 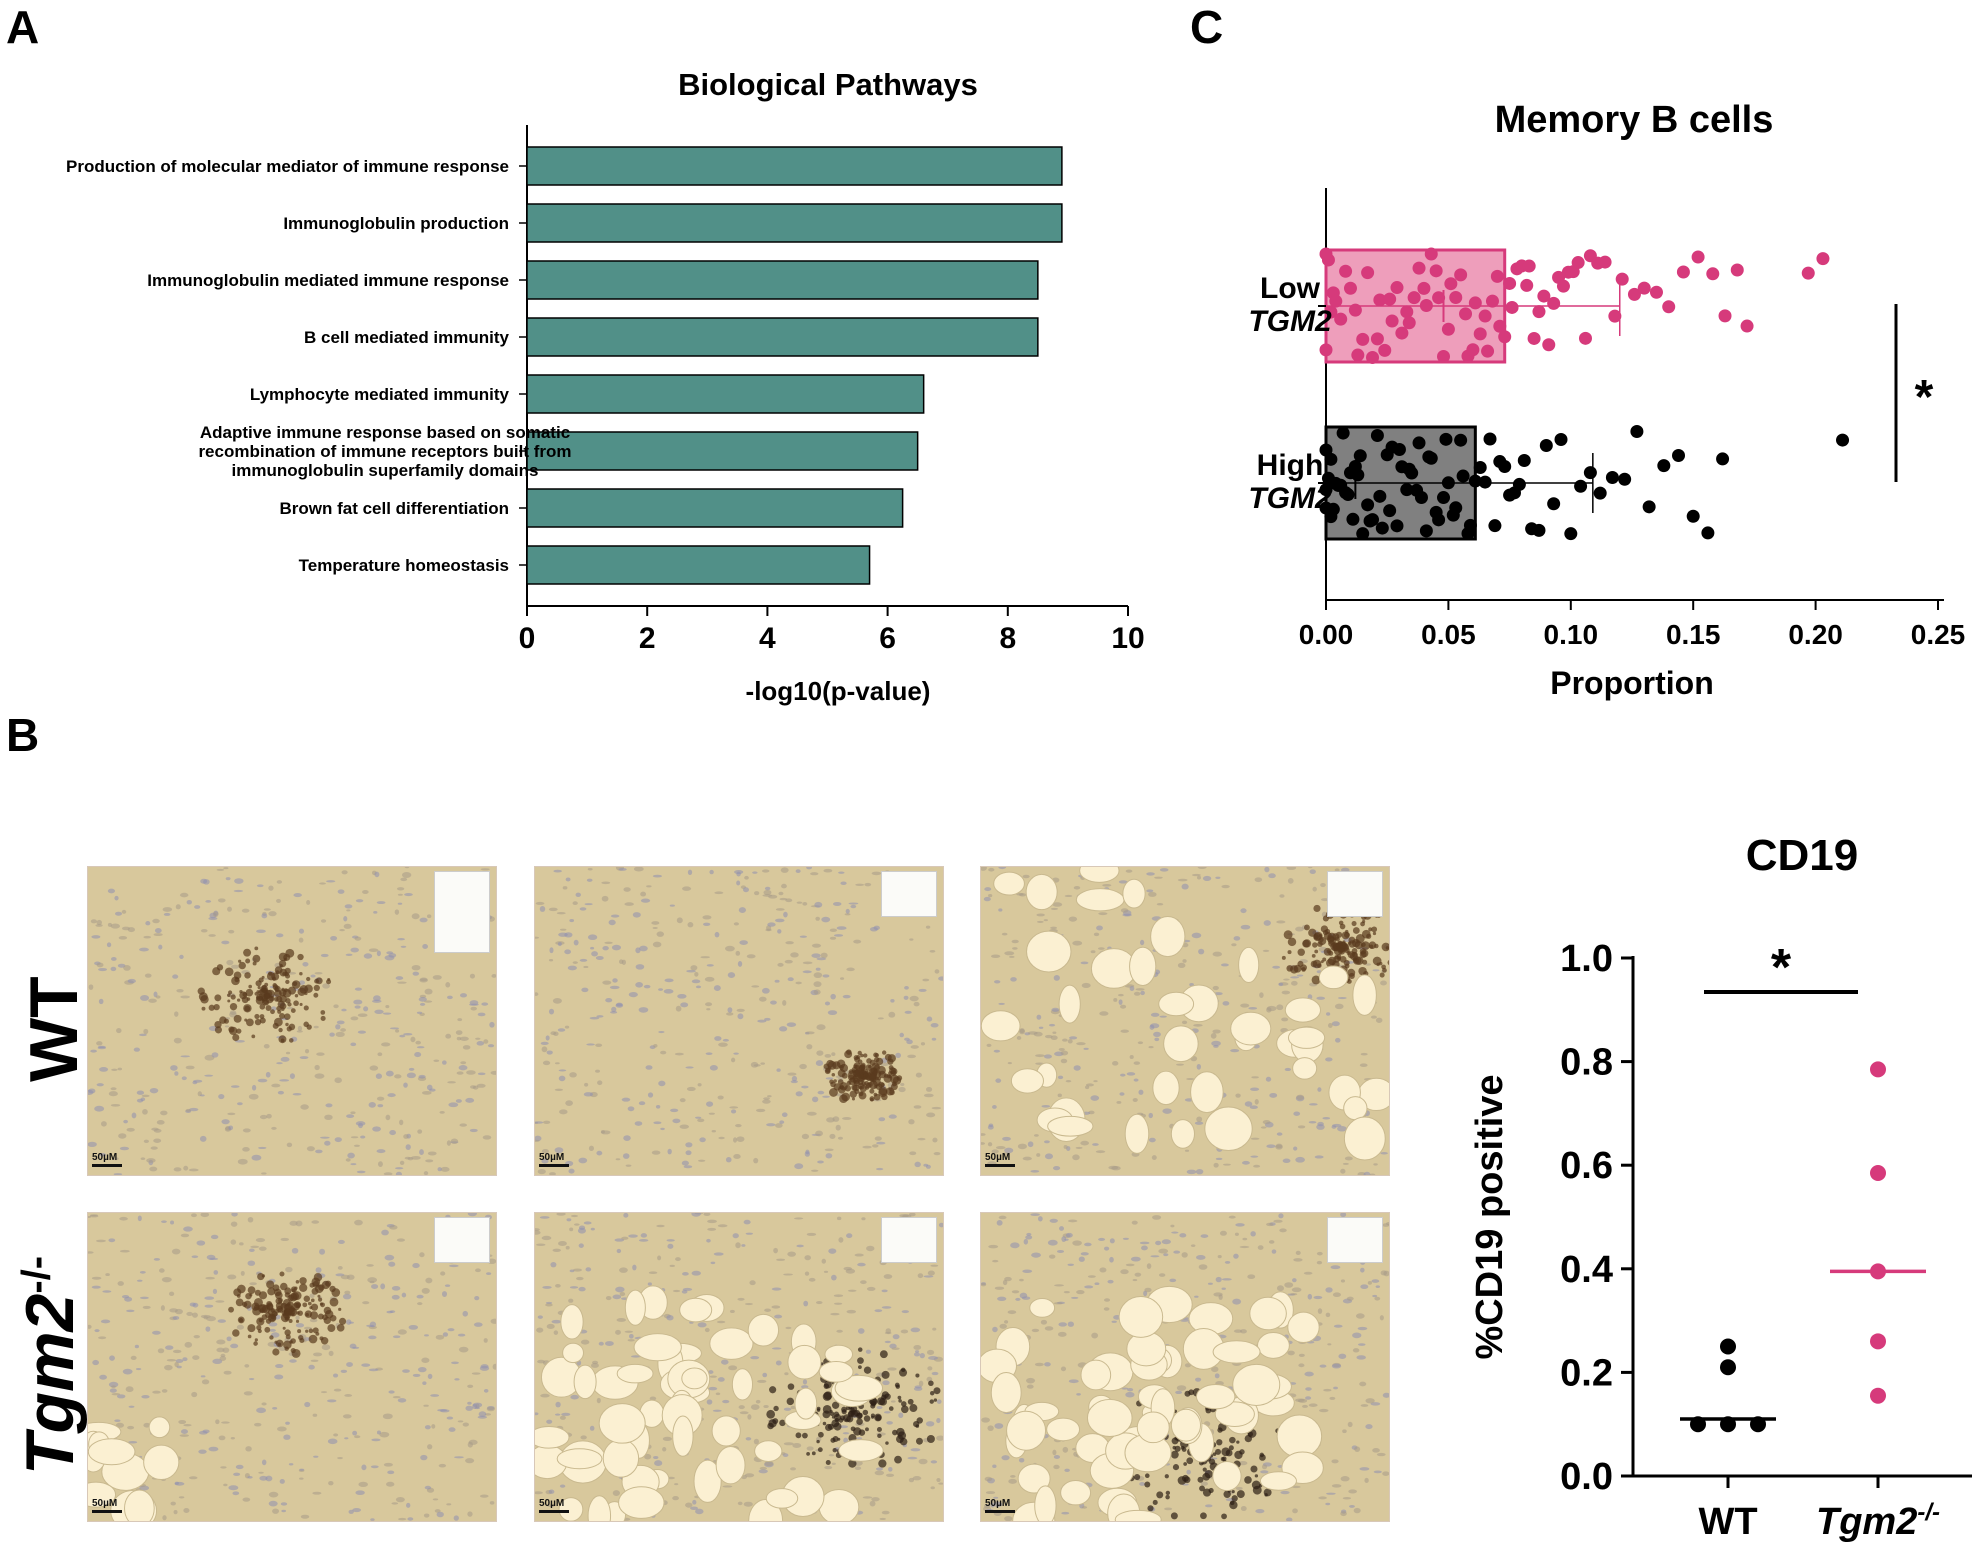 I want to click on micrograph-image: 50µM, so click(x=292, y=1367).